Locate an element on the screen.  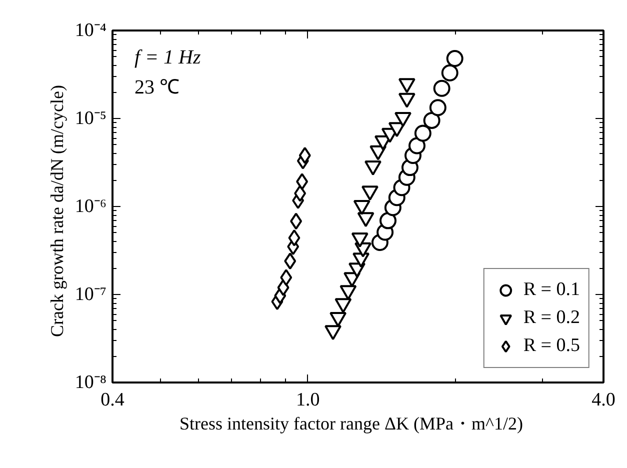
y-tick-label: 10⁻⁶ is located at coordinates (90, 206).